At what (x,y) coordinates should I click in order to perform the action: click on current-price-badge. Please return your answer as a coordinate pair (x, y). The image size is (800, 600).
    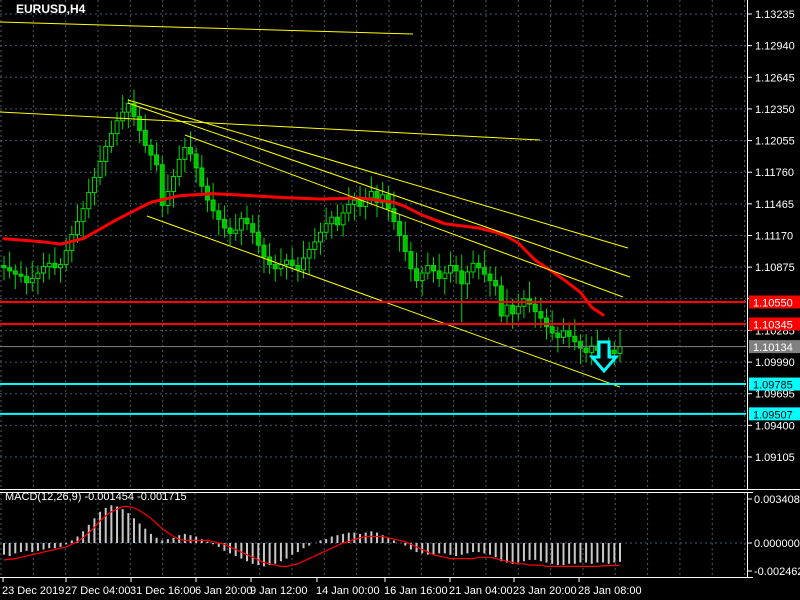
    Looking at the image, I should click on (774, 347).